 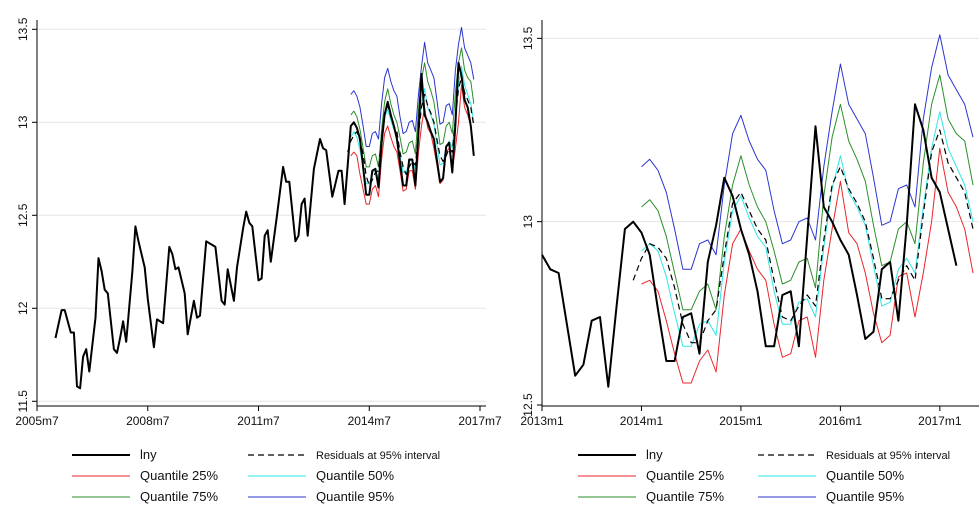 What do you see at coordinates (542, 421) in the screenshot?
I see `x-tick-label: 2013m1` at bounding box center [542, 421].